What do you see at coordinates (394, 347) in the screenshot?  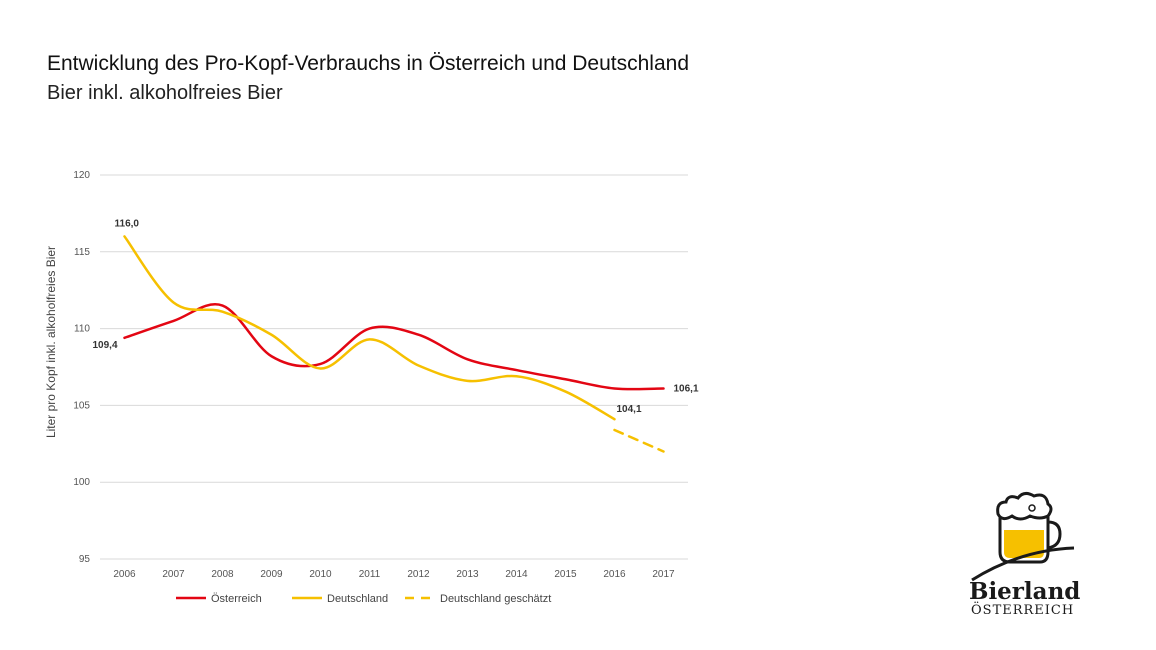 I see `series-line-österreich` at bounding box center [394, 347].